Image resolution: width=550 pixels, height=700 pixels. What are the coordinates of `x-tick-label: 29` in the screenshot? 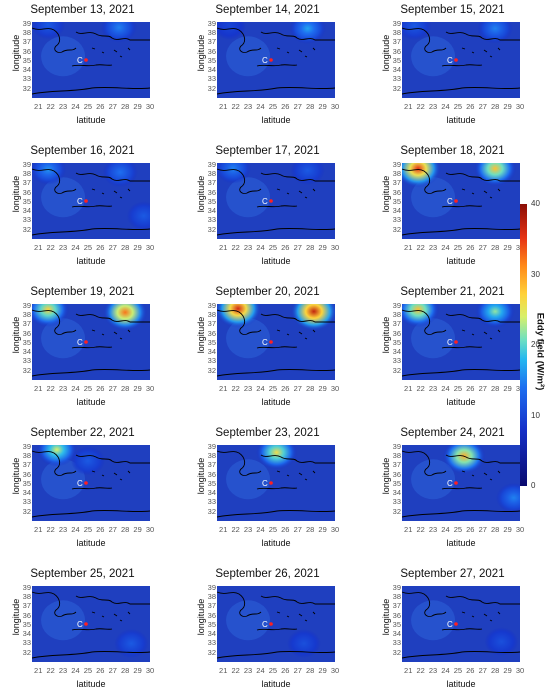 It's located at (322, 247).